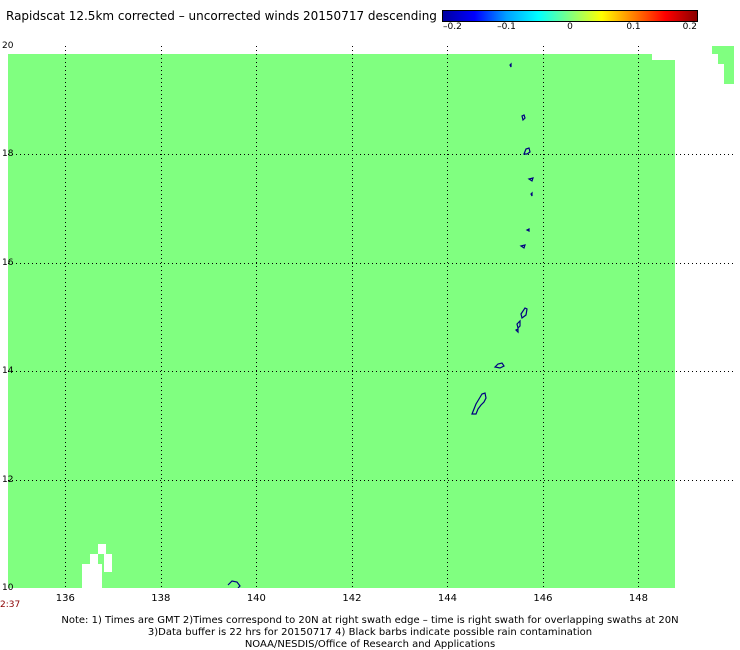 The height and width of the screenshot is (650, 740). What do you see at coordinates (8, 154) in the screenshot?
I see `lat-tick-label: 18` at bounding box center [8, 154].